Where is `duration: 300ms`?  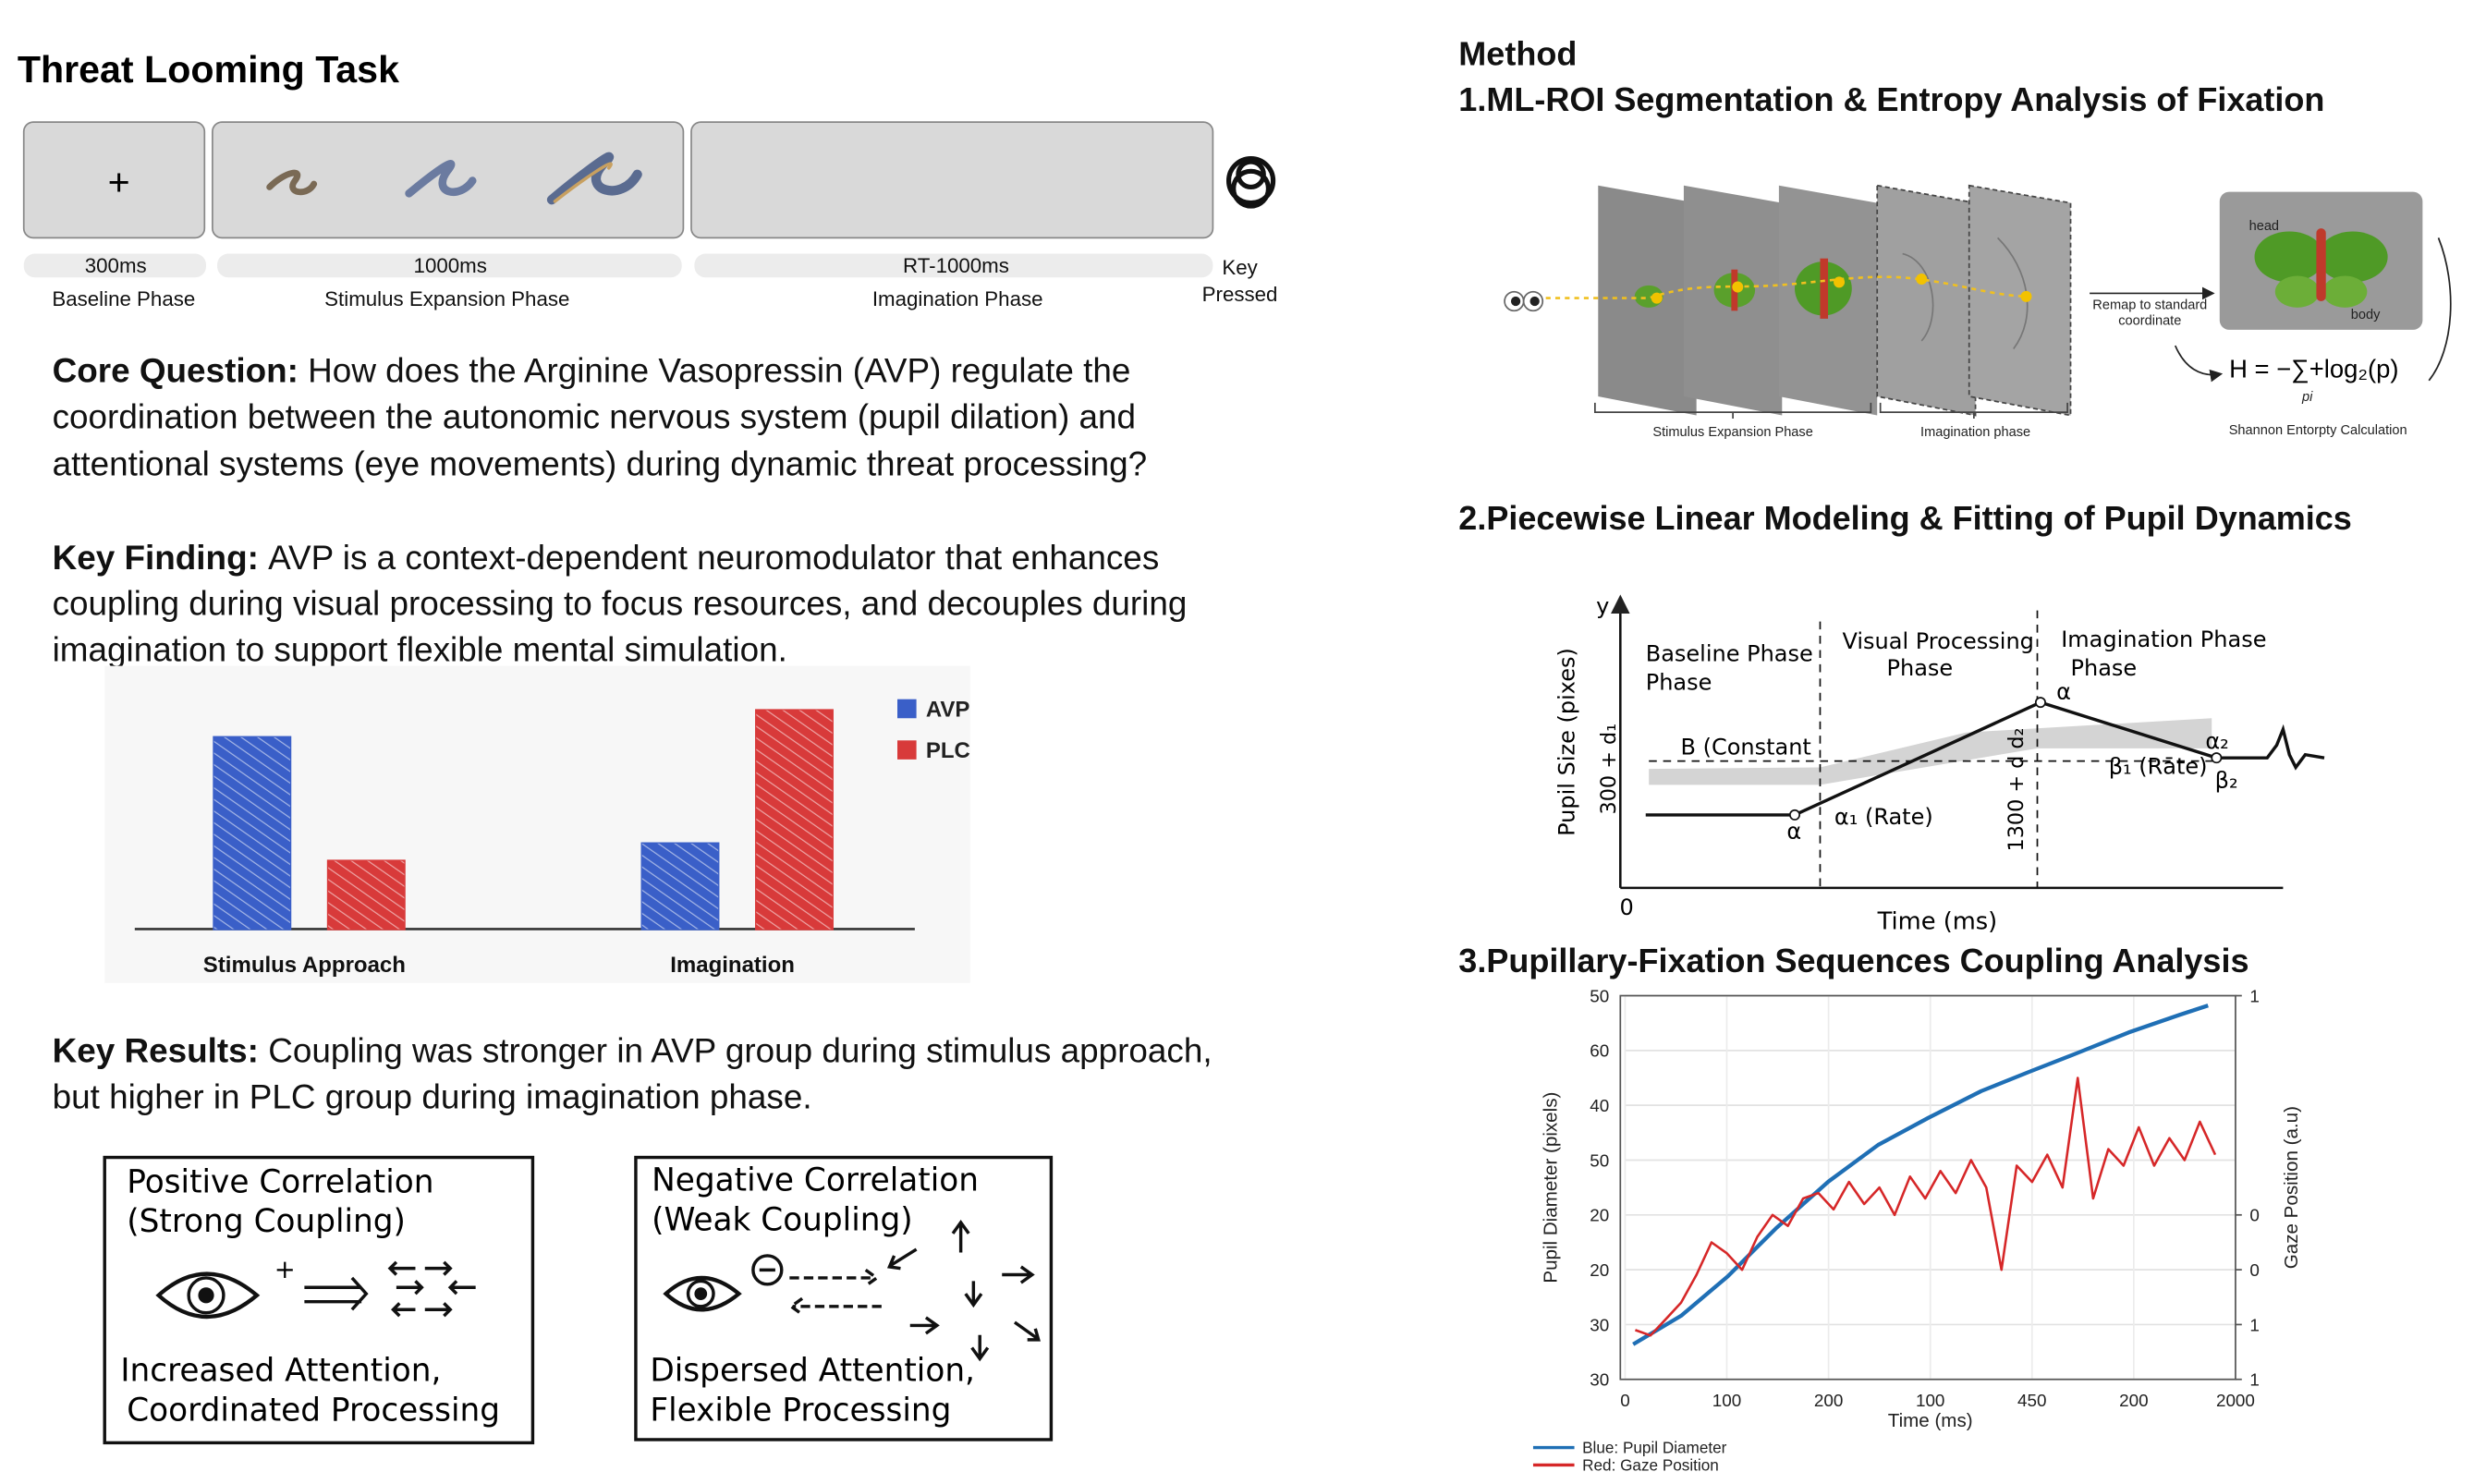
duration: 300ms is located at coordinates (116, 265).